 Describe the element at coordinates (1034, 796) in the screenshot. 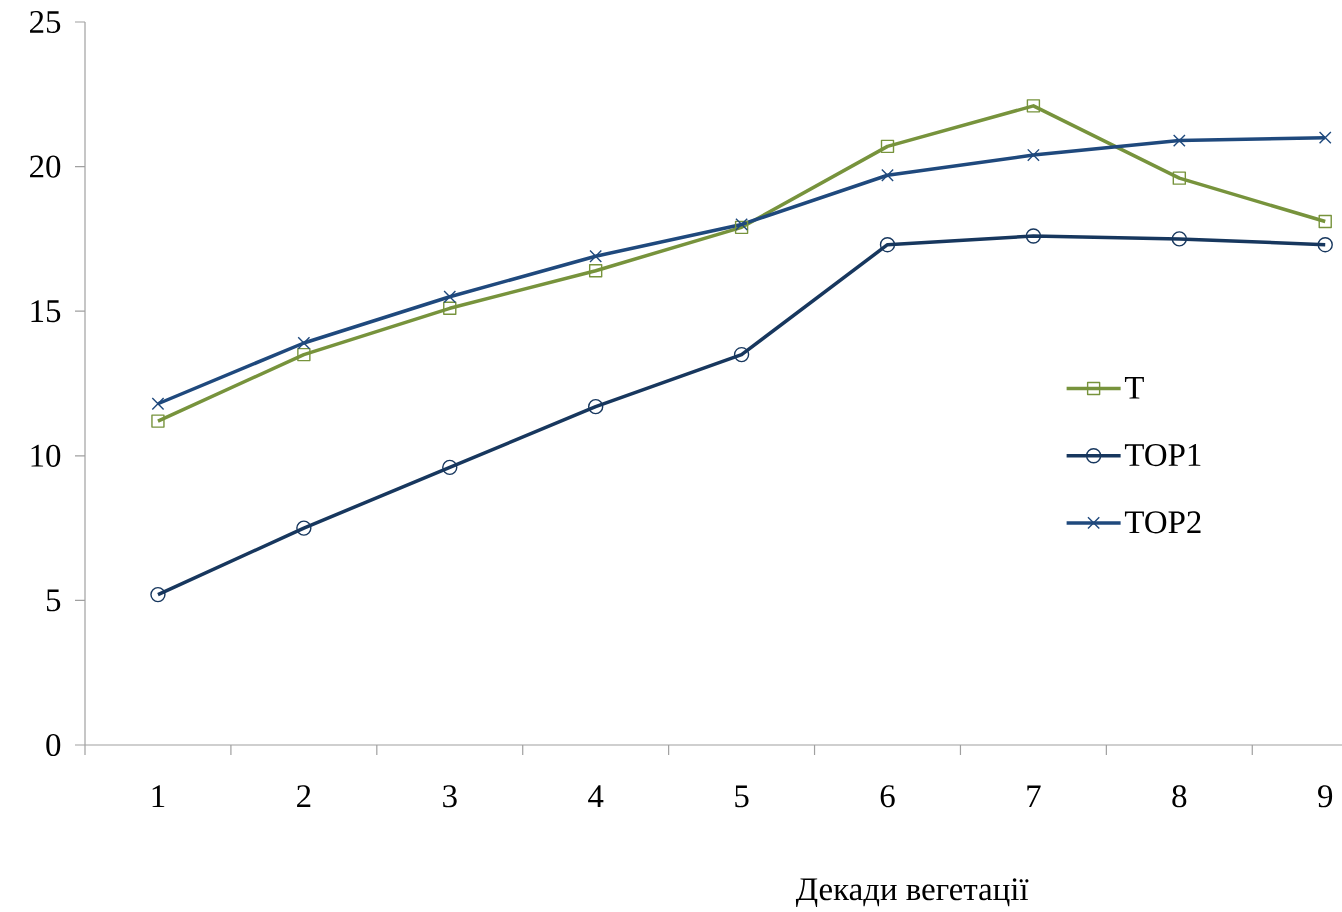

I see `x-tick-label: 7` at that location.